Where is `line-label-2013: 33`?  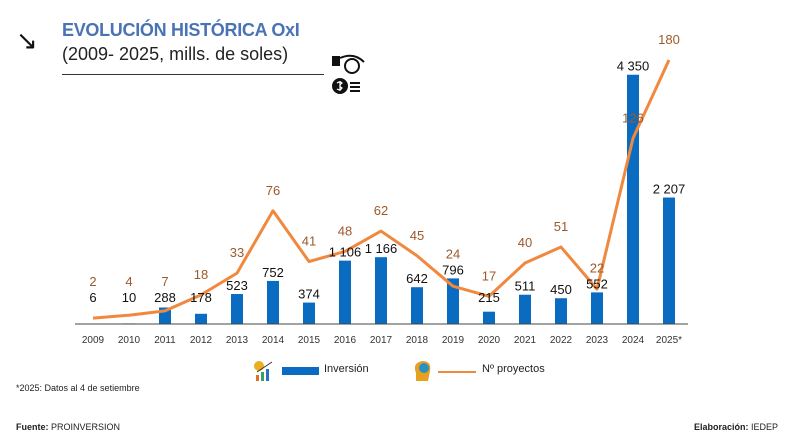 line-label-2013: 33 is located at coordinates (237, 252).